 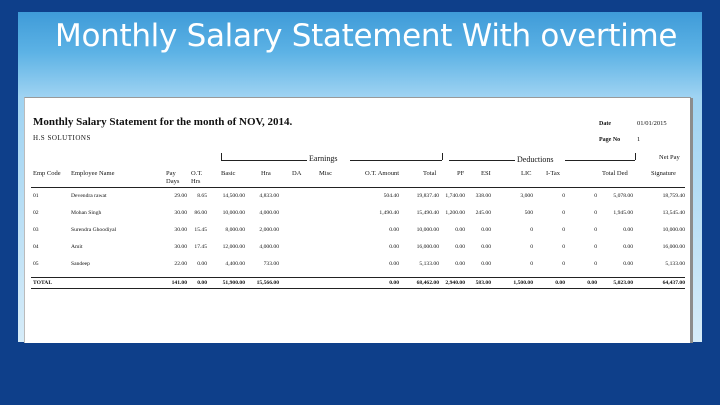 What do you see at coordinates (323, 158) in the screenshot?
I see `earnings-group-label: Earnings` at bounding box center [323, 158].